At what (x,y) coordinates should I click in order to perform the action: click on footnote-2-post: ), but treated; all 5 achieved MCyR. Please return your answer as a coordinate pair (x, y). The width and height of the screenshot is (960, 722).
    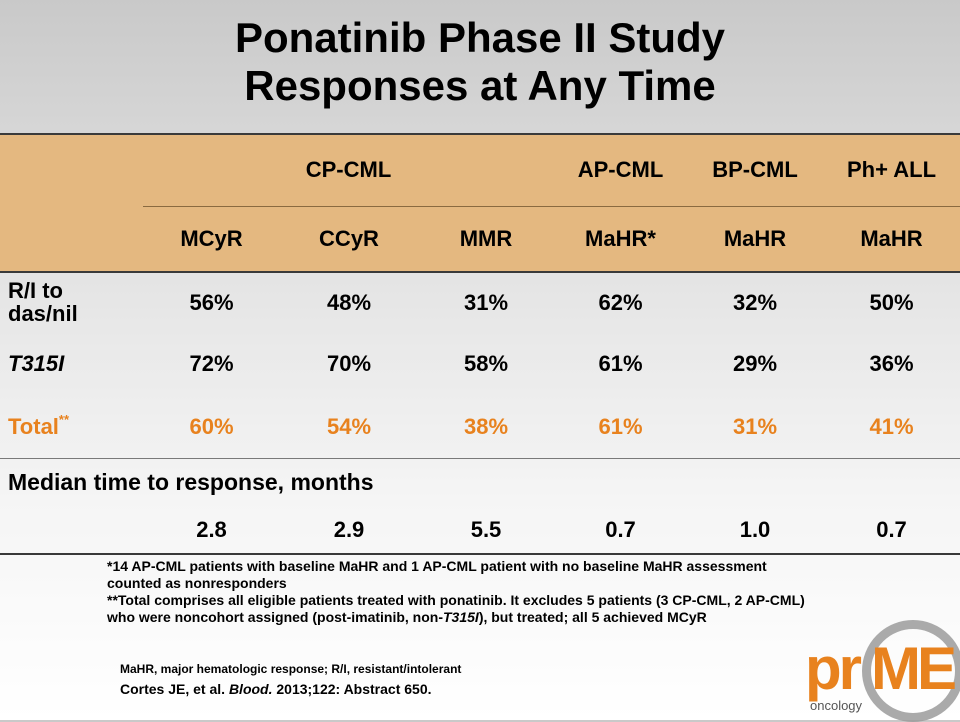
    Looking at the image, I should click on (592, 617).